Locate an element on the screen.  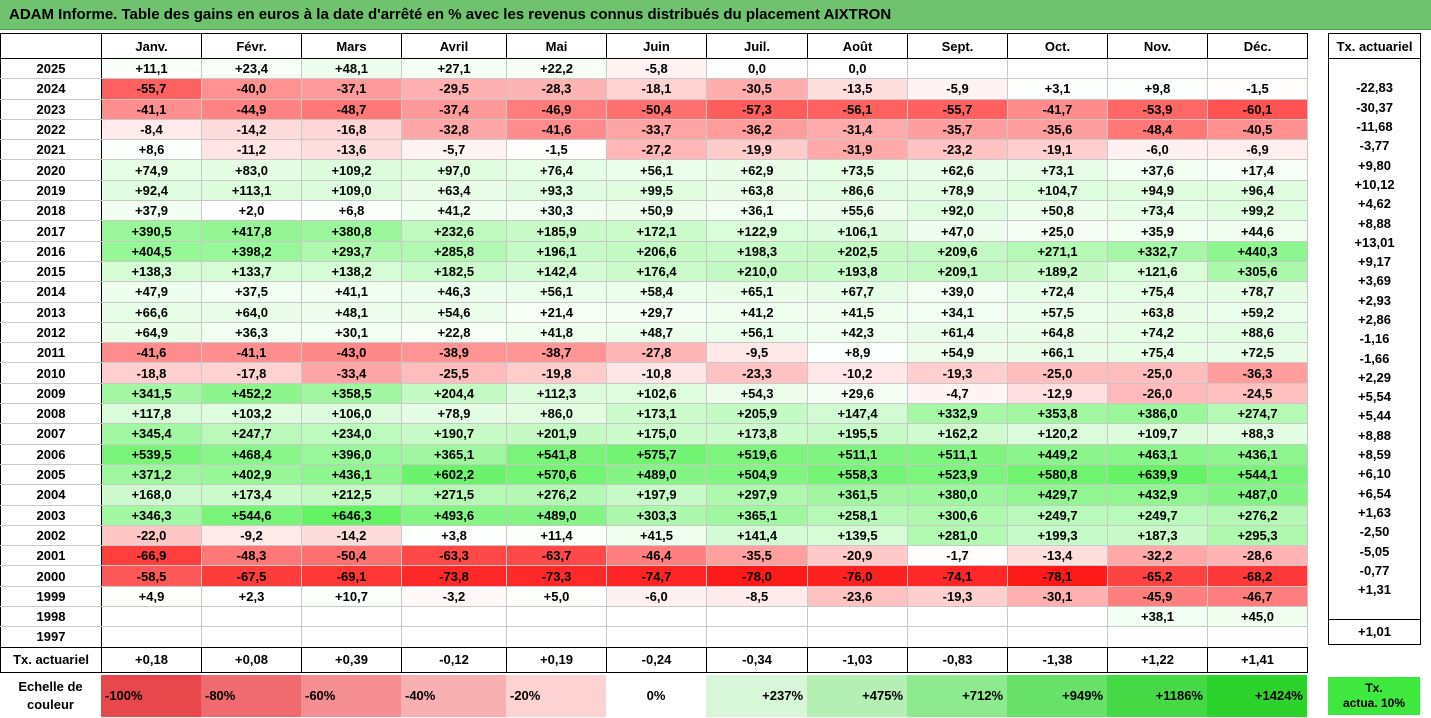
gain-cell: +511,1 is located at coordinates (857, 454).